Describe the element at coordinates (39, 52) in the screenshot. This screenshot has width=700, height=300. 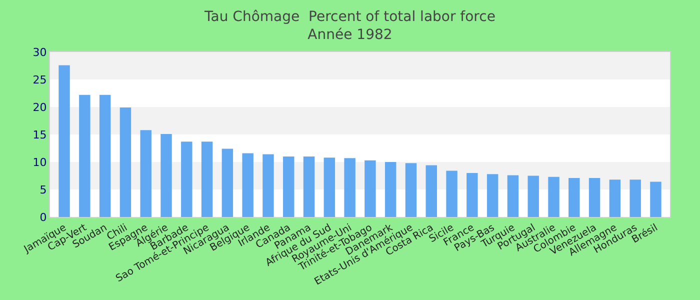
I see `y-tick-label: 30` at that location.